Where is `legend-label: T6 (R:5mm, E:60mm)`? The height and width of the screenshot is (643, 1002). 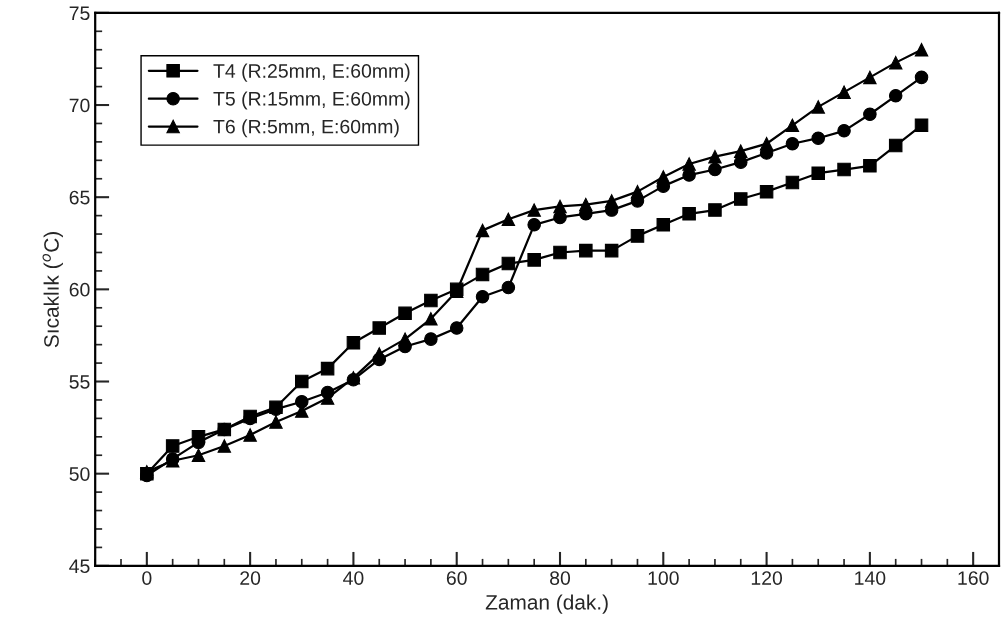 legend-label: T6 (R:5mm, E:60mm) is located at coordinates (306, 128).